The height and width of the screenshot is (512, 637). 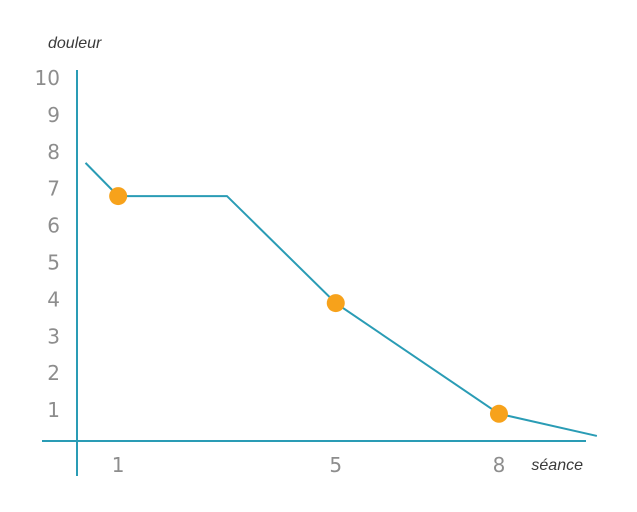 What do you see at coordinates (53, 410) in the screenshot?
I see `y-tick-label: 1` at bounding box center [53, 410].